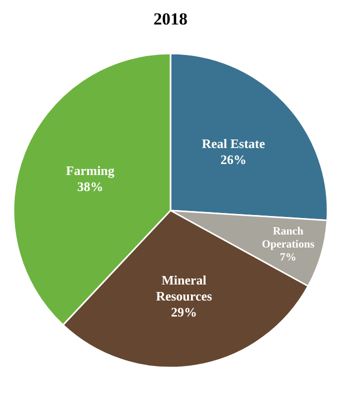 Image resolution: width=340 pixels, height=400 pixels. I want to click on data-label: 29%, so click(184, 312).